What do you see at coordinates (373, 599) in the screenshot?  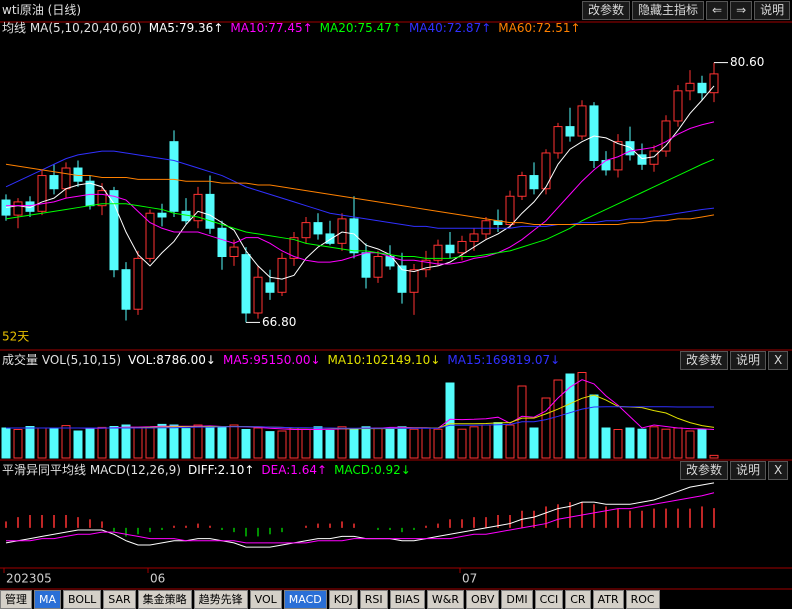 I see `indicator-tab: RSI` at bounding box center [373, 599].